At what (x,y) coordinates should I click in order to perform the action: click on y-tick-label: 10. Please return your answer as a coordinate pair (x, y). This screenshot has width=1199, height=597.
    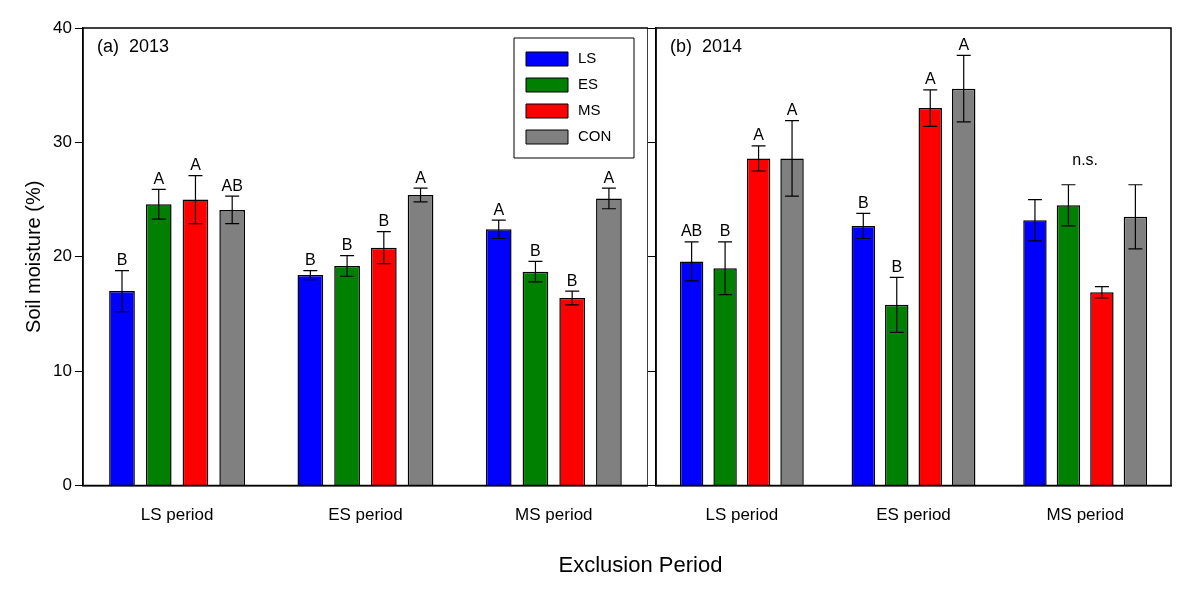
    Looking at the image, I should click on (62, 370).